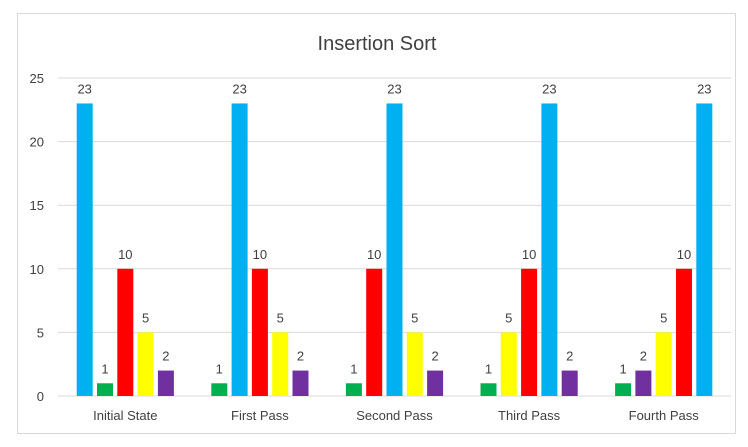  What do you see at coordinates (125, 415) in the screenshot?
I see `x-tick-label: Initial State` at bounding box center [125, 415].